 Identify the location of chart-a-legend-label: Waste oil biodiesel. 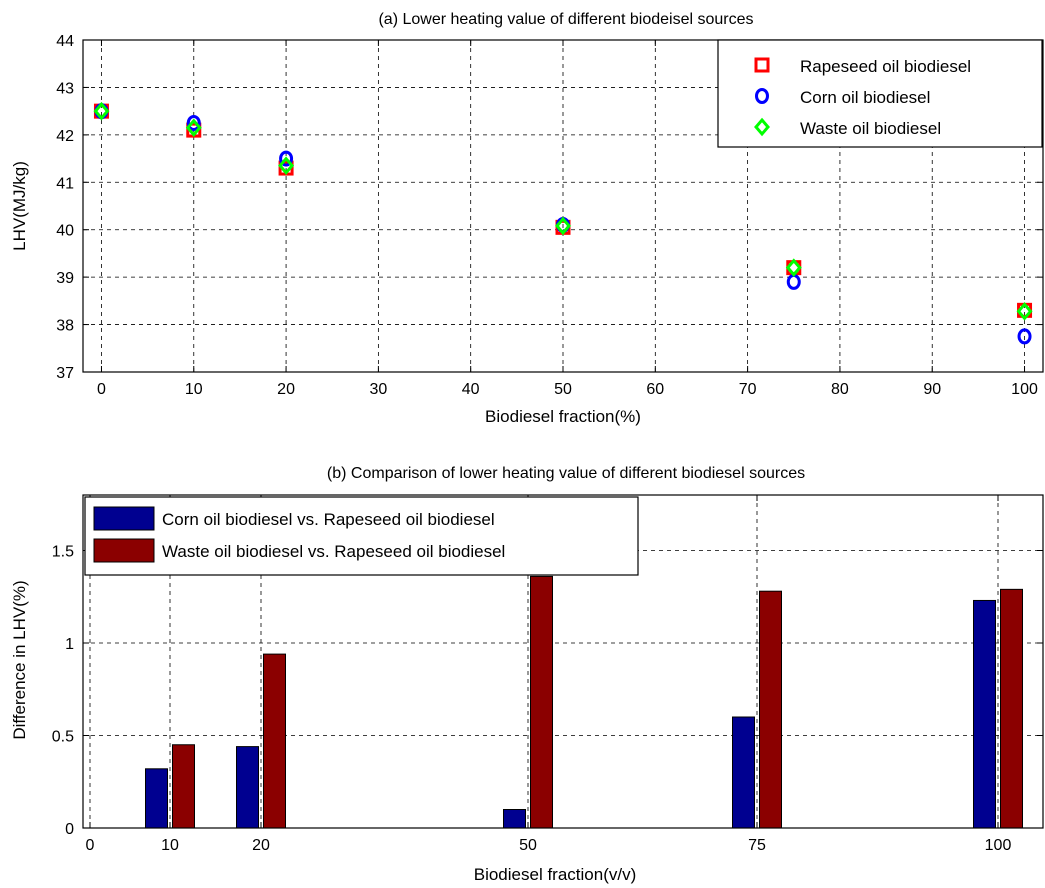
(870, 128).